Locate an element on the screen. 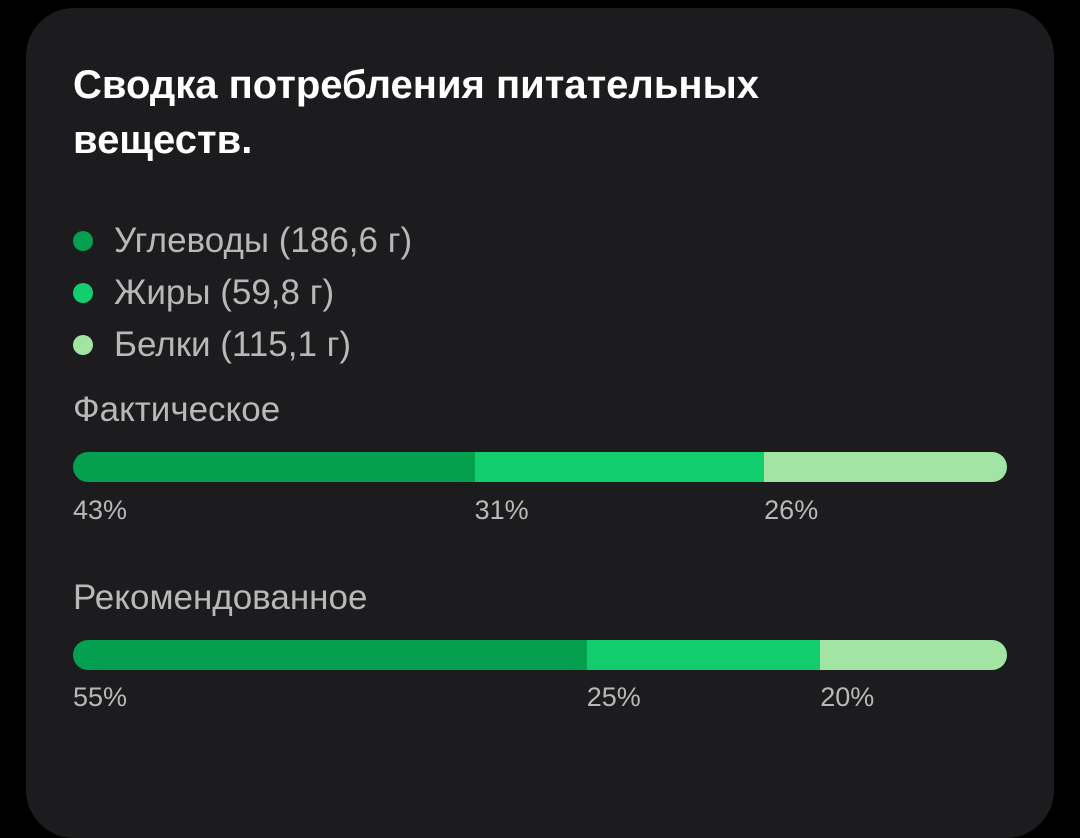  actual-segment-protein is located at coordinates (885, 467).